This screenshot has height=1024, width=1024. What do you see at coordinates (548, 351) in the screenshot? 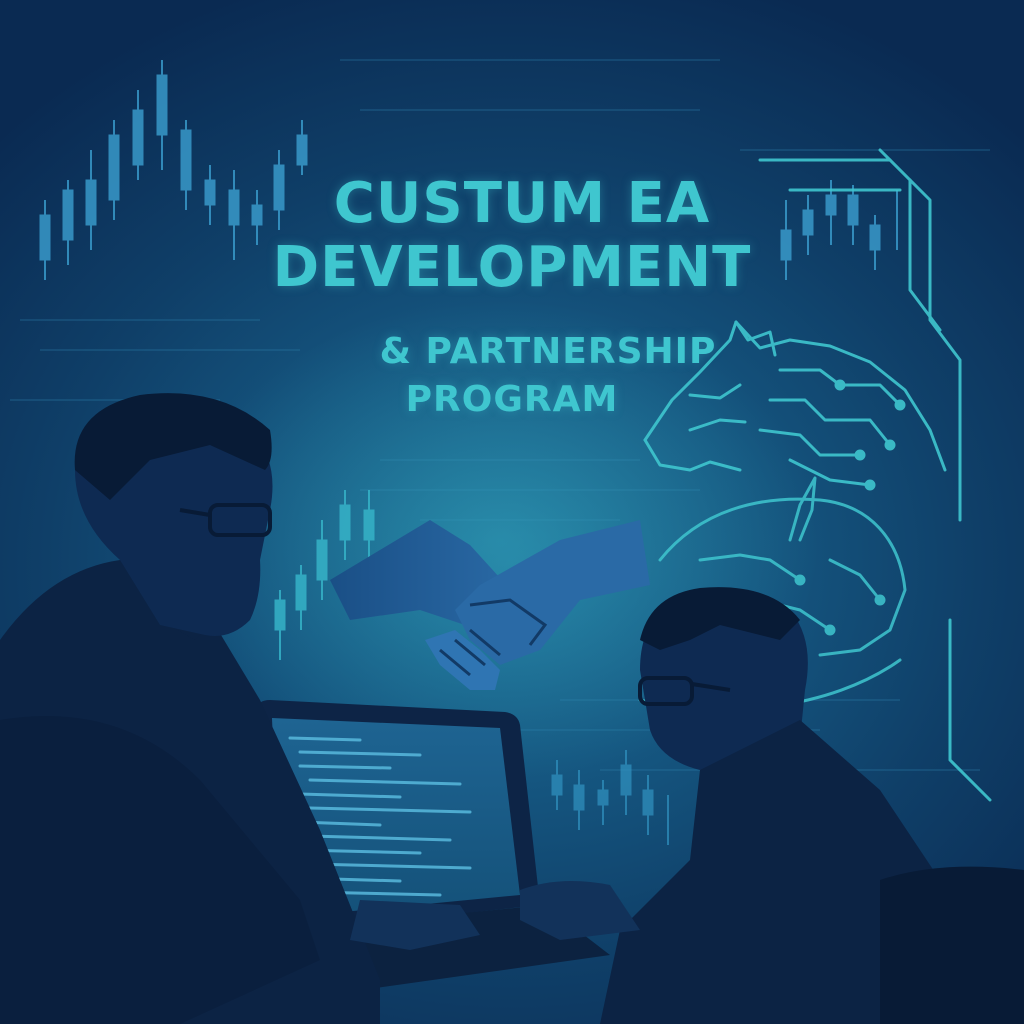
I see `subtitle-line-1: & PARTNERSHIP` at bounding box center [548, 351].